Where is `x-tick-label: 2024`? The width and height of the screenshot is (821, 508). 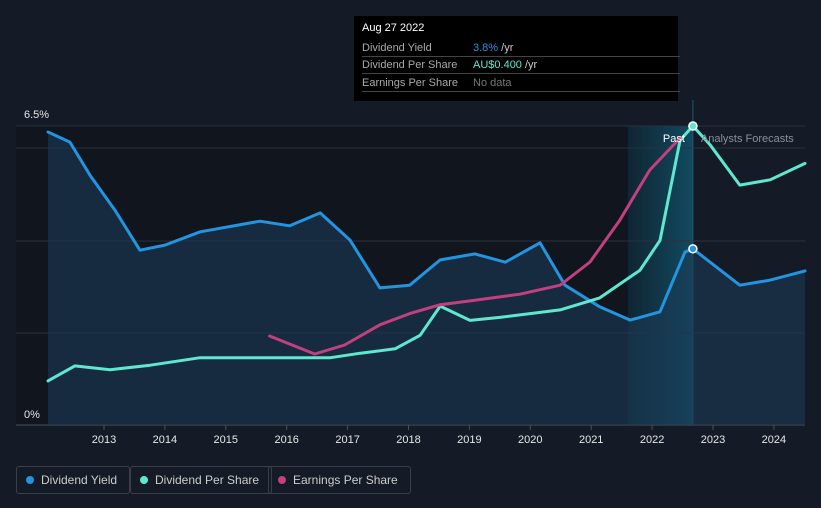 x-tick-label: 2024 is located at coordinates (774, 440).